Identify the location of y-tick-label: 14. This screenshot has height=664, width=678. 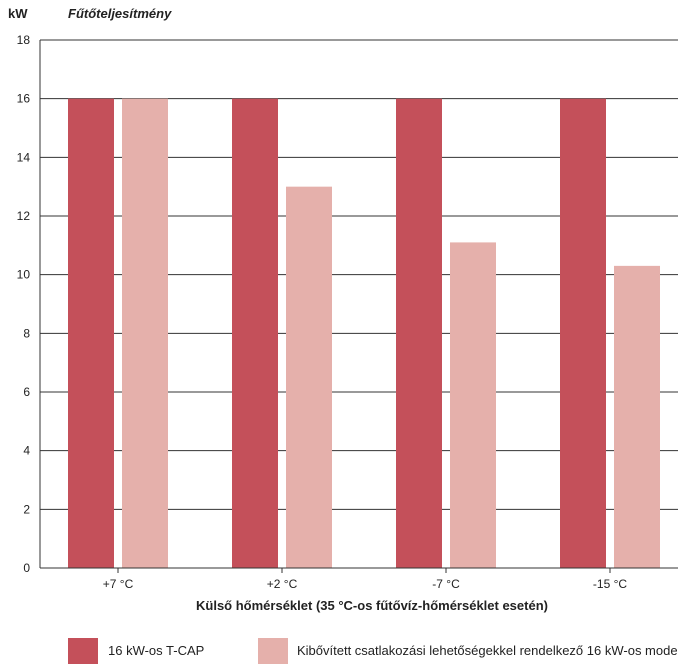
(24, 157).